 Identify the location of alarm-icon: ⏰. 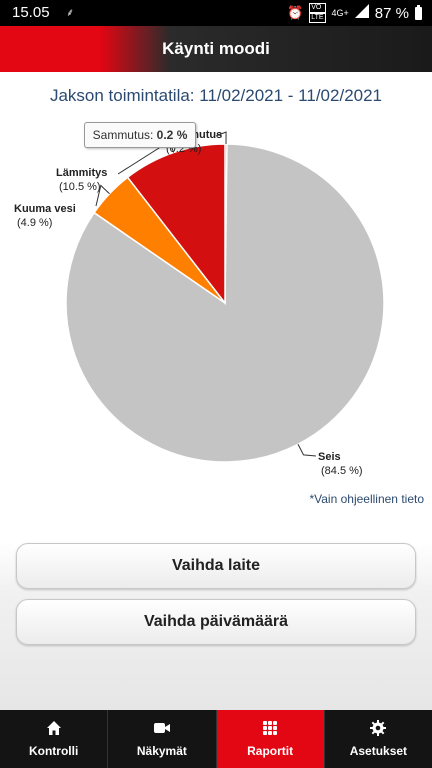
(295, 12).